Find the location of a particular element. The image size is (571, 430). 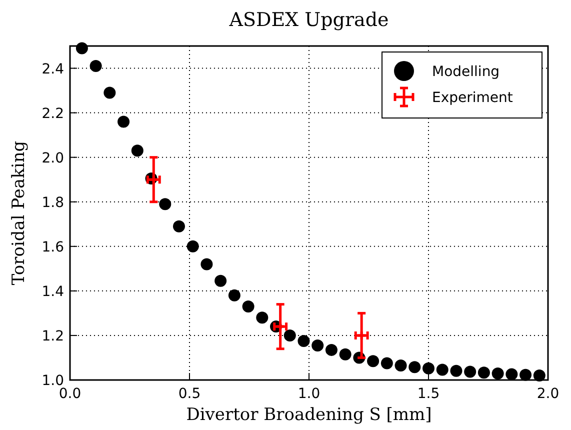

x-tick-label: 2.0 is located at coordinates (548, 394).